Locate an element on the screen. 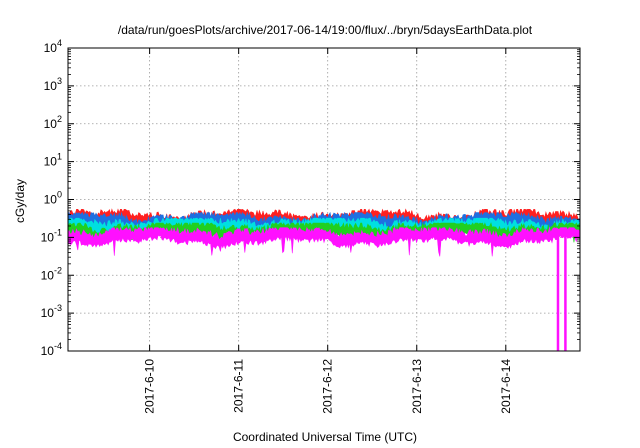 Image resolution: width=640 pixels, height=448 pixels. y-tick-label: 10³ is located at coordinates (53, 84).